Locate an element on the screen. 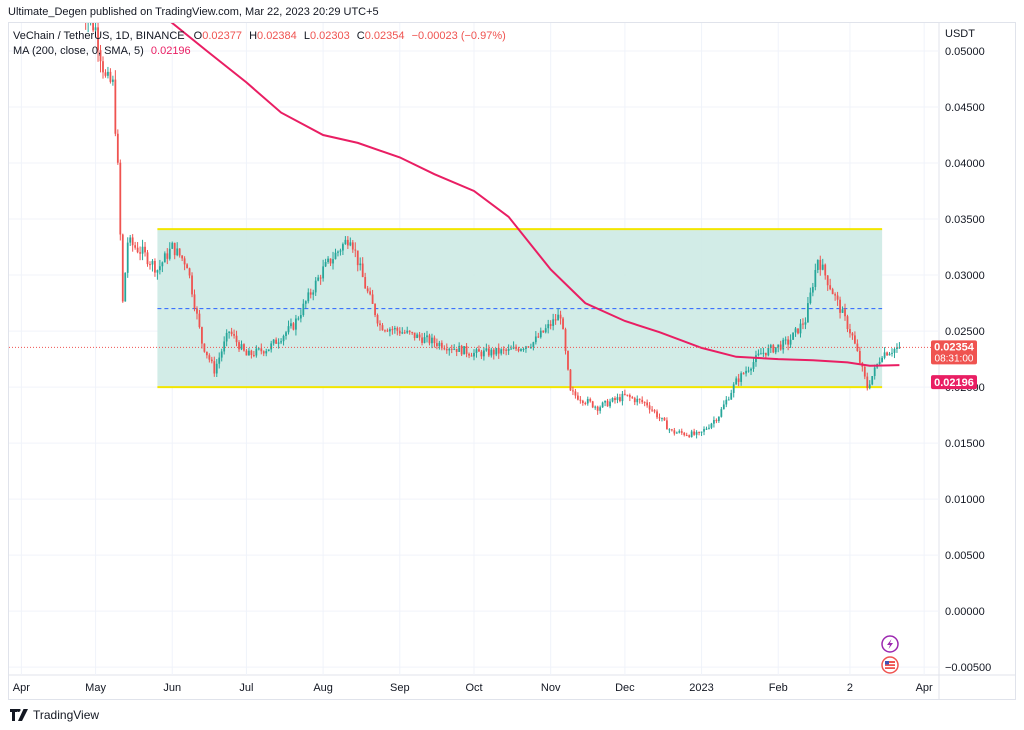  x-tick-label: Nov is located at coordinates (551, 688).